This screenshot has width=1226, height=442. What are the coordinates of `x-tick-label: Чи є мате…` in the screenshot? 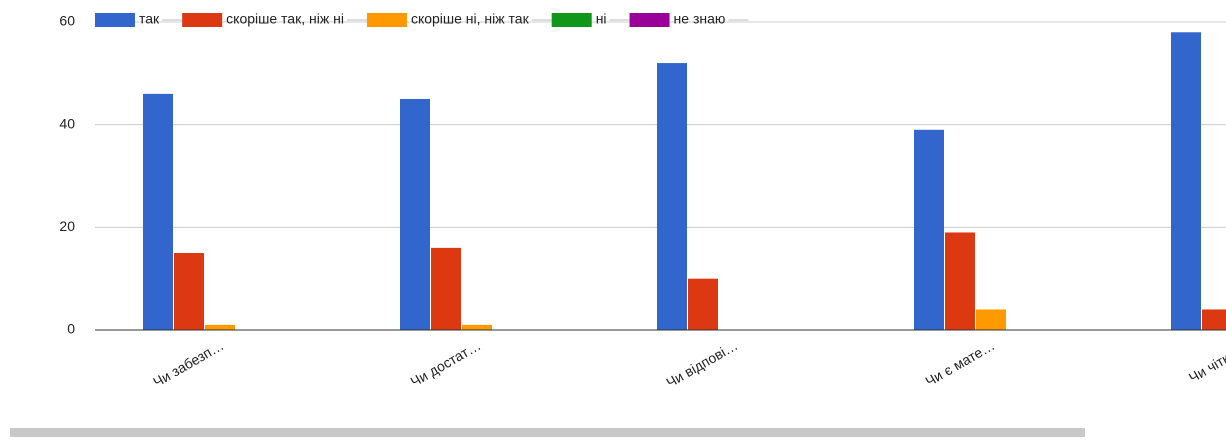 It's located at (959, 363).